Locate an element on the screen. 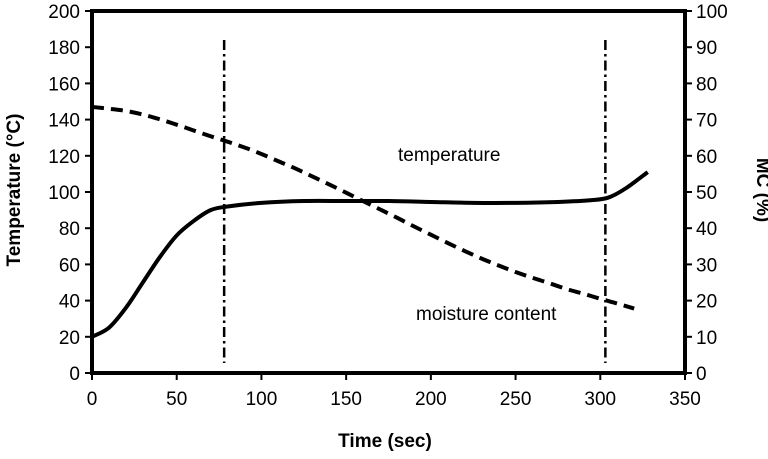  left-tick-label: 20 is located at coordinates (69, 338).